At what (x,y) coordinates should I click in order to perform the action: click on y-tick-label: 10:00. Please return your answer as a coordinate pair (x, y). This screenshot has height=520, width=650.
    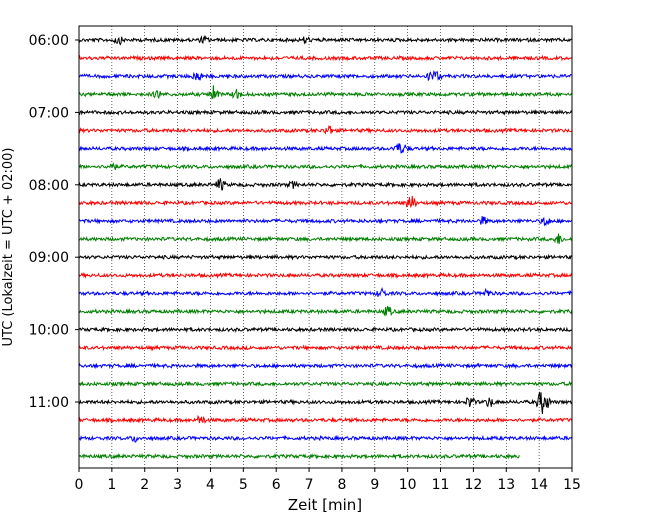
    Looking at the image, I should click on (49, 331).